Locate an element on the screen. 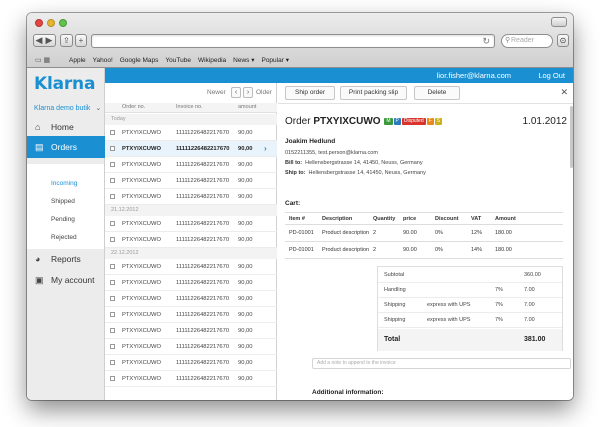 This screenshot has height=427, width=600. clipboard-icon: ▤ is located at coordinates (39, 147).